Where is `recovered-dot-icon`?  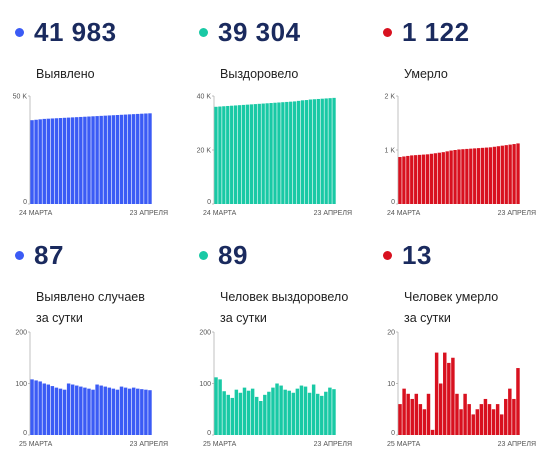
recovered-dot-icon is located at coordinates (203, 32).